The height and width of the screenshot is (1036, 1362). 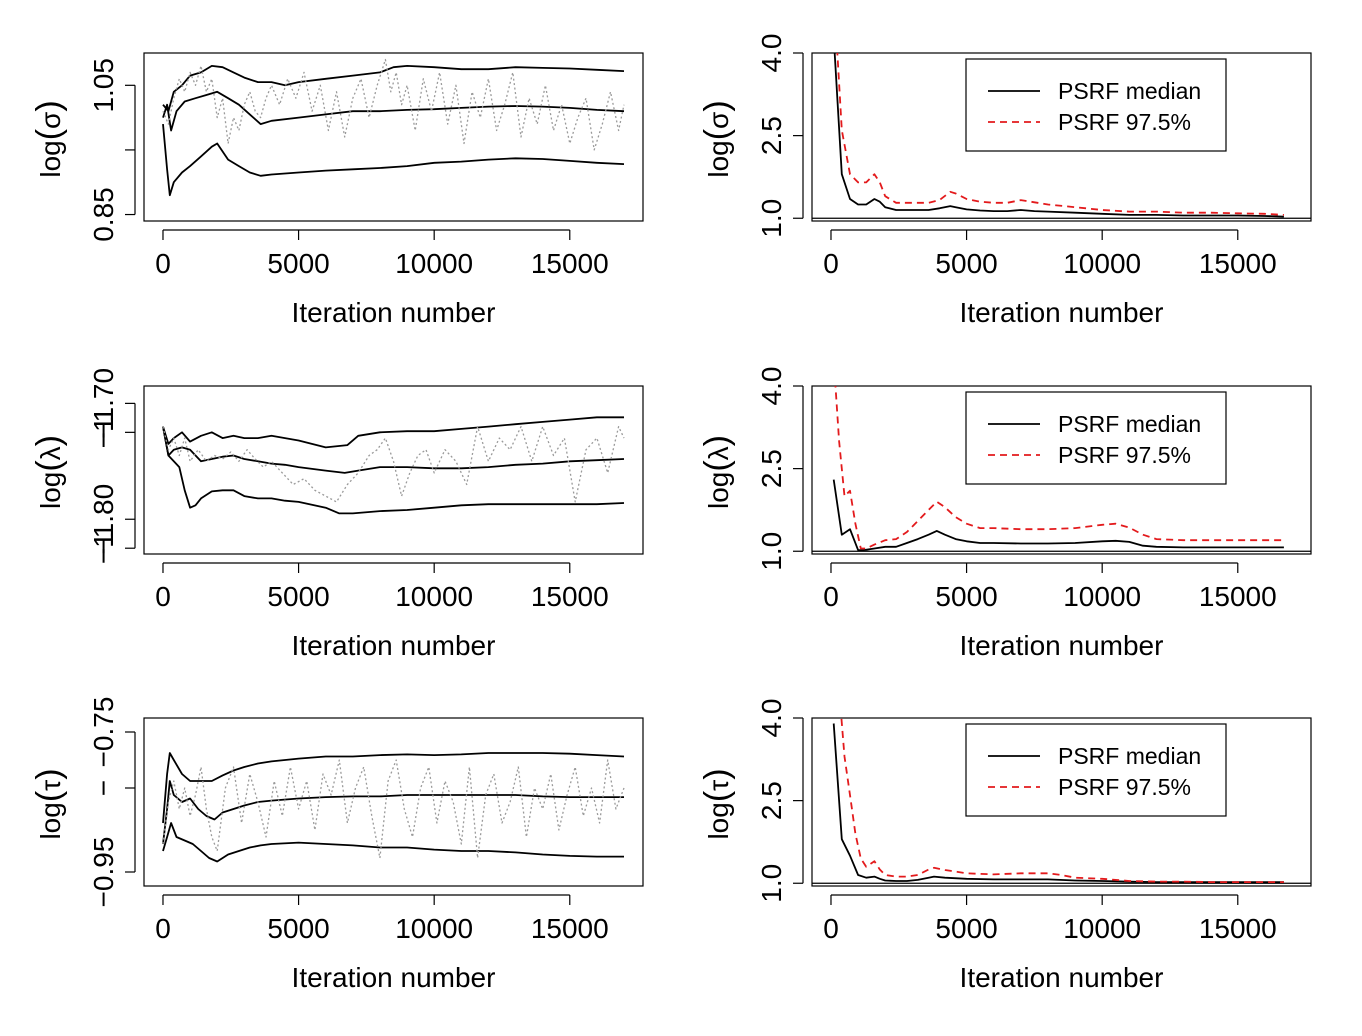 What do you see at coordinates (103, 403) in the screenshot?
I see `y-tick-label: −1.70` at bounding box center [103, 403].